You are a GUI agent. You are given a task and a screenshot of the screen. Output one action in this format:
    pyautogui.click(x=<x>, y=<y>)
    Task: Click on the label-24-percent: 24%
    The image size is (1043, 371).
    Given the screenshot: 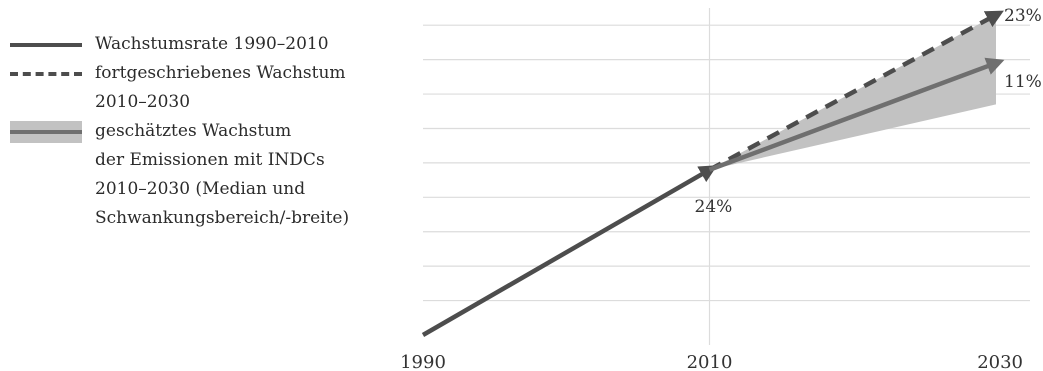 What is the action you would take?
    pyautogui.click(x=714, y=207)
    